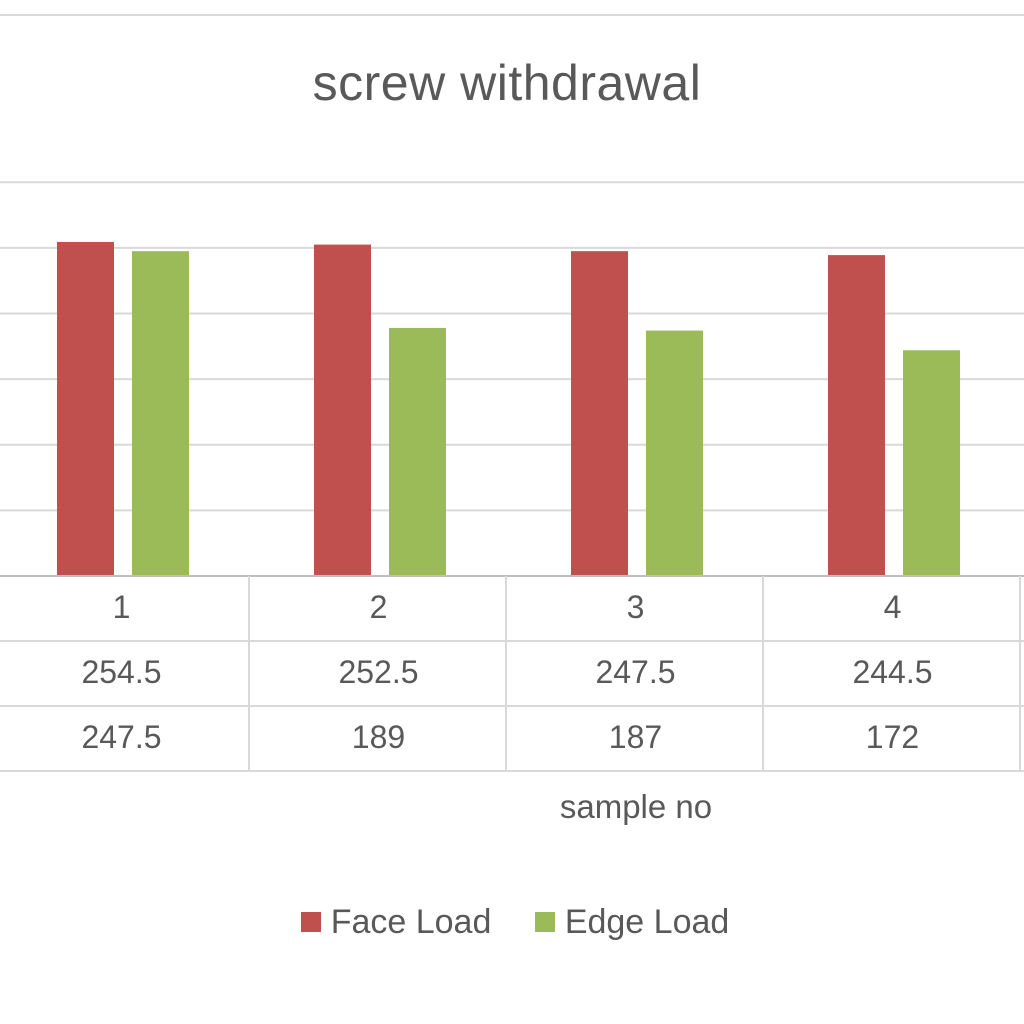 The image size is (1024, 1024). I want to click on x-tick-label: 2, so click(379, 607).